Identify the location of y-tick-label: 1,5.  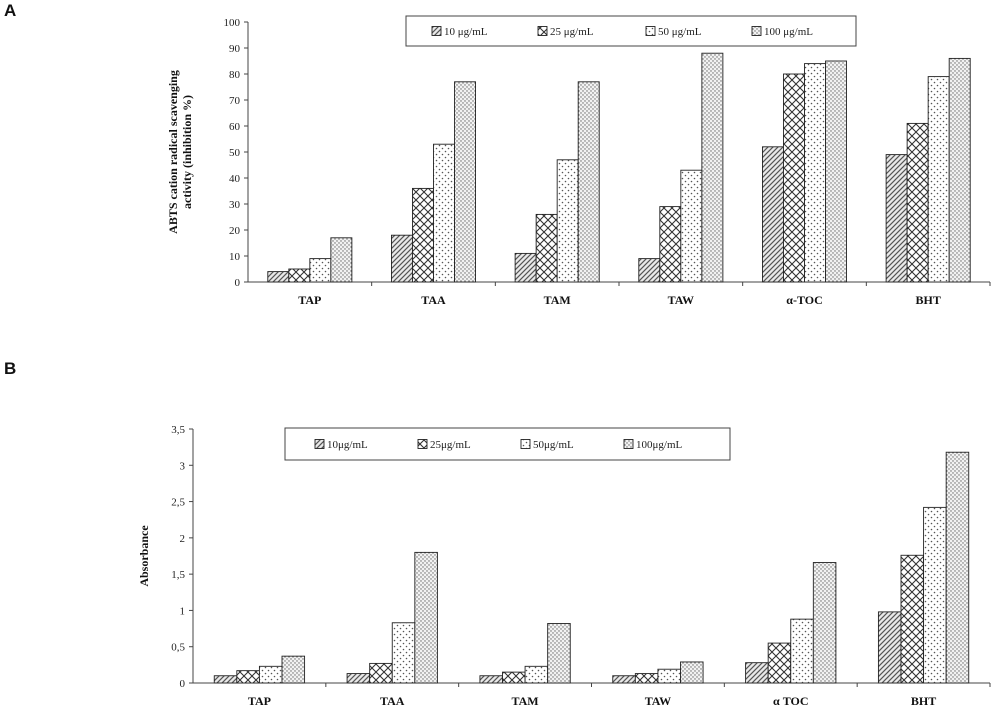
(178, 575).